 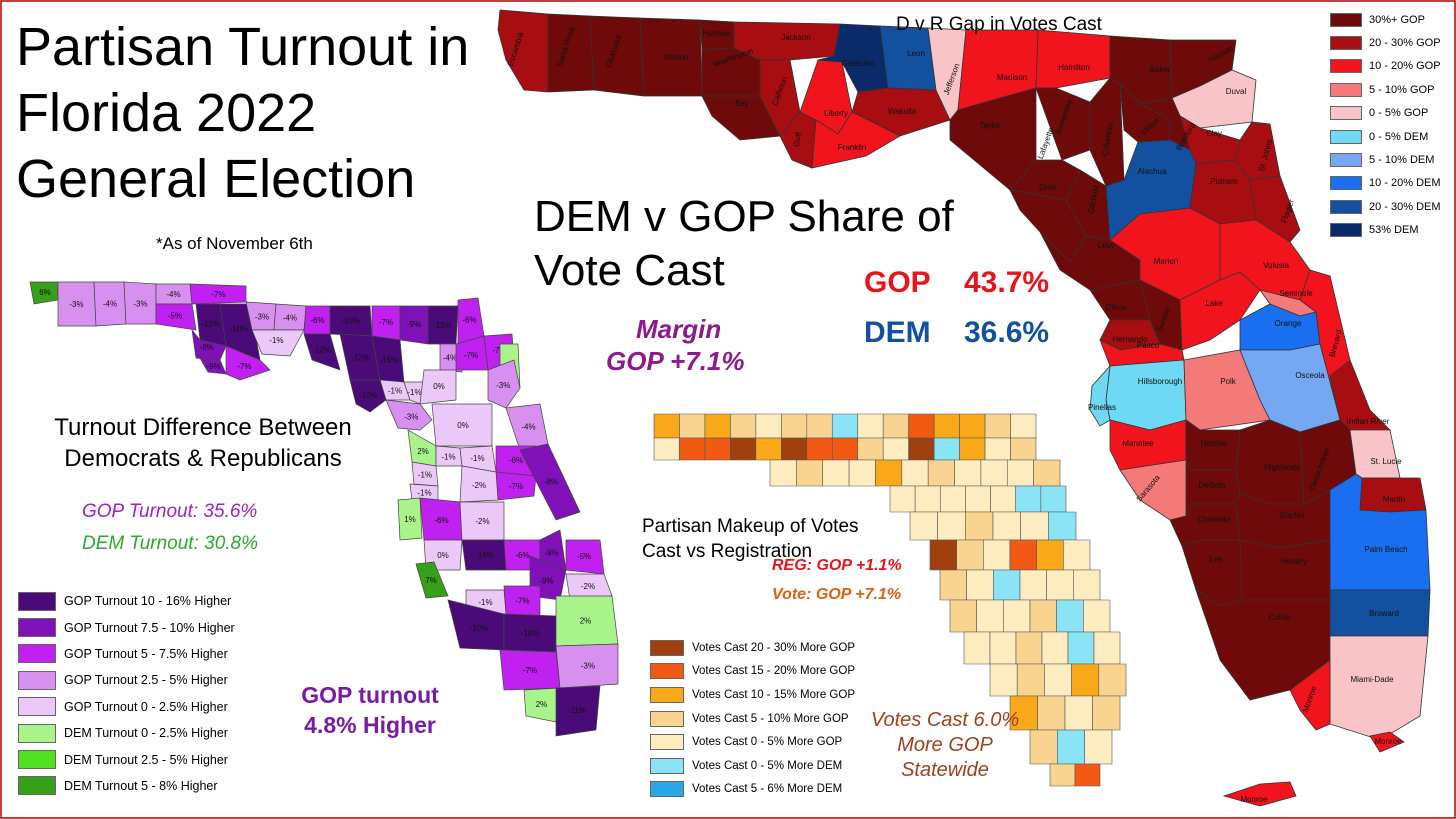 I want to click on turnout-value: -6%, so click(x=522, y=555).